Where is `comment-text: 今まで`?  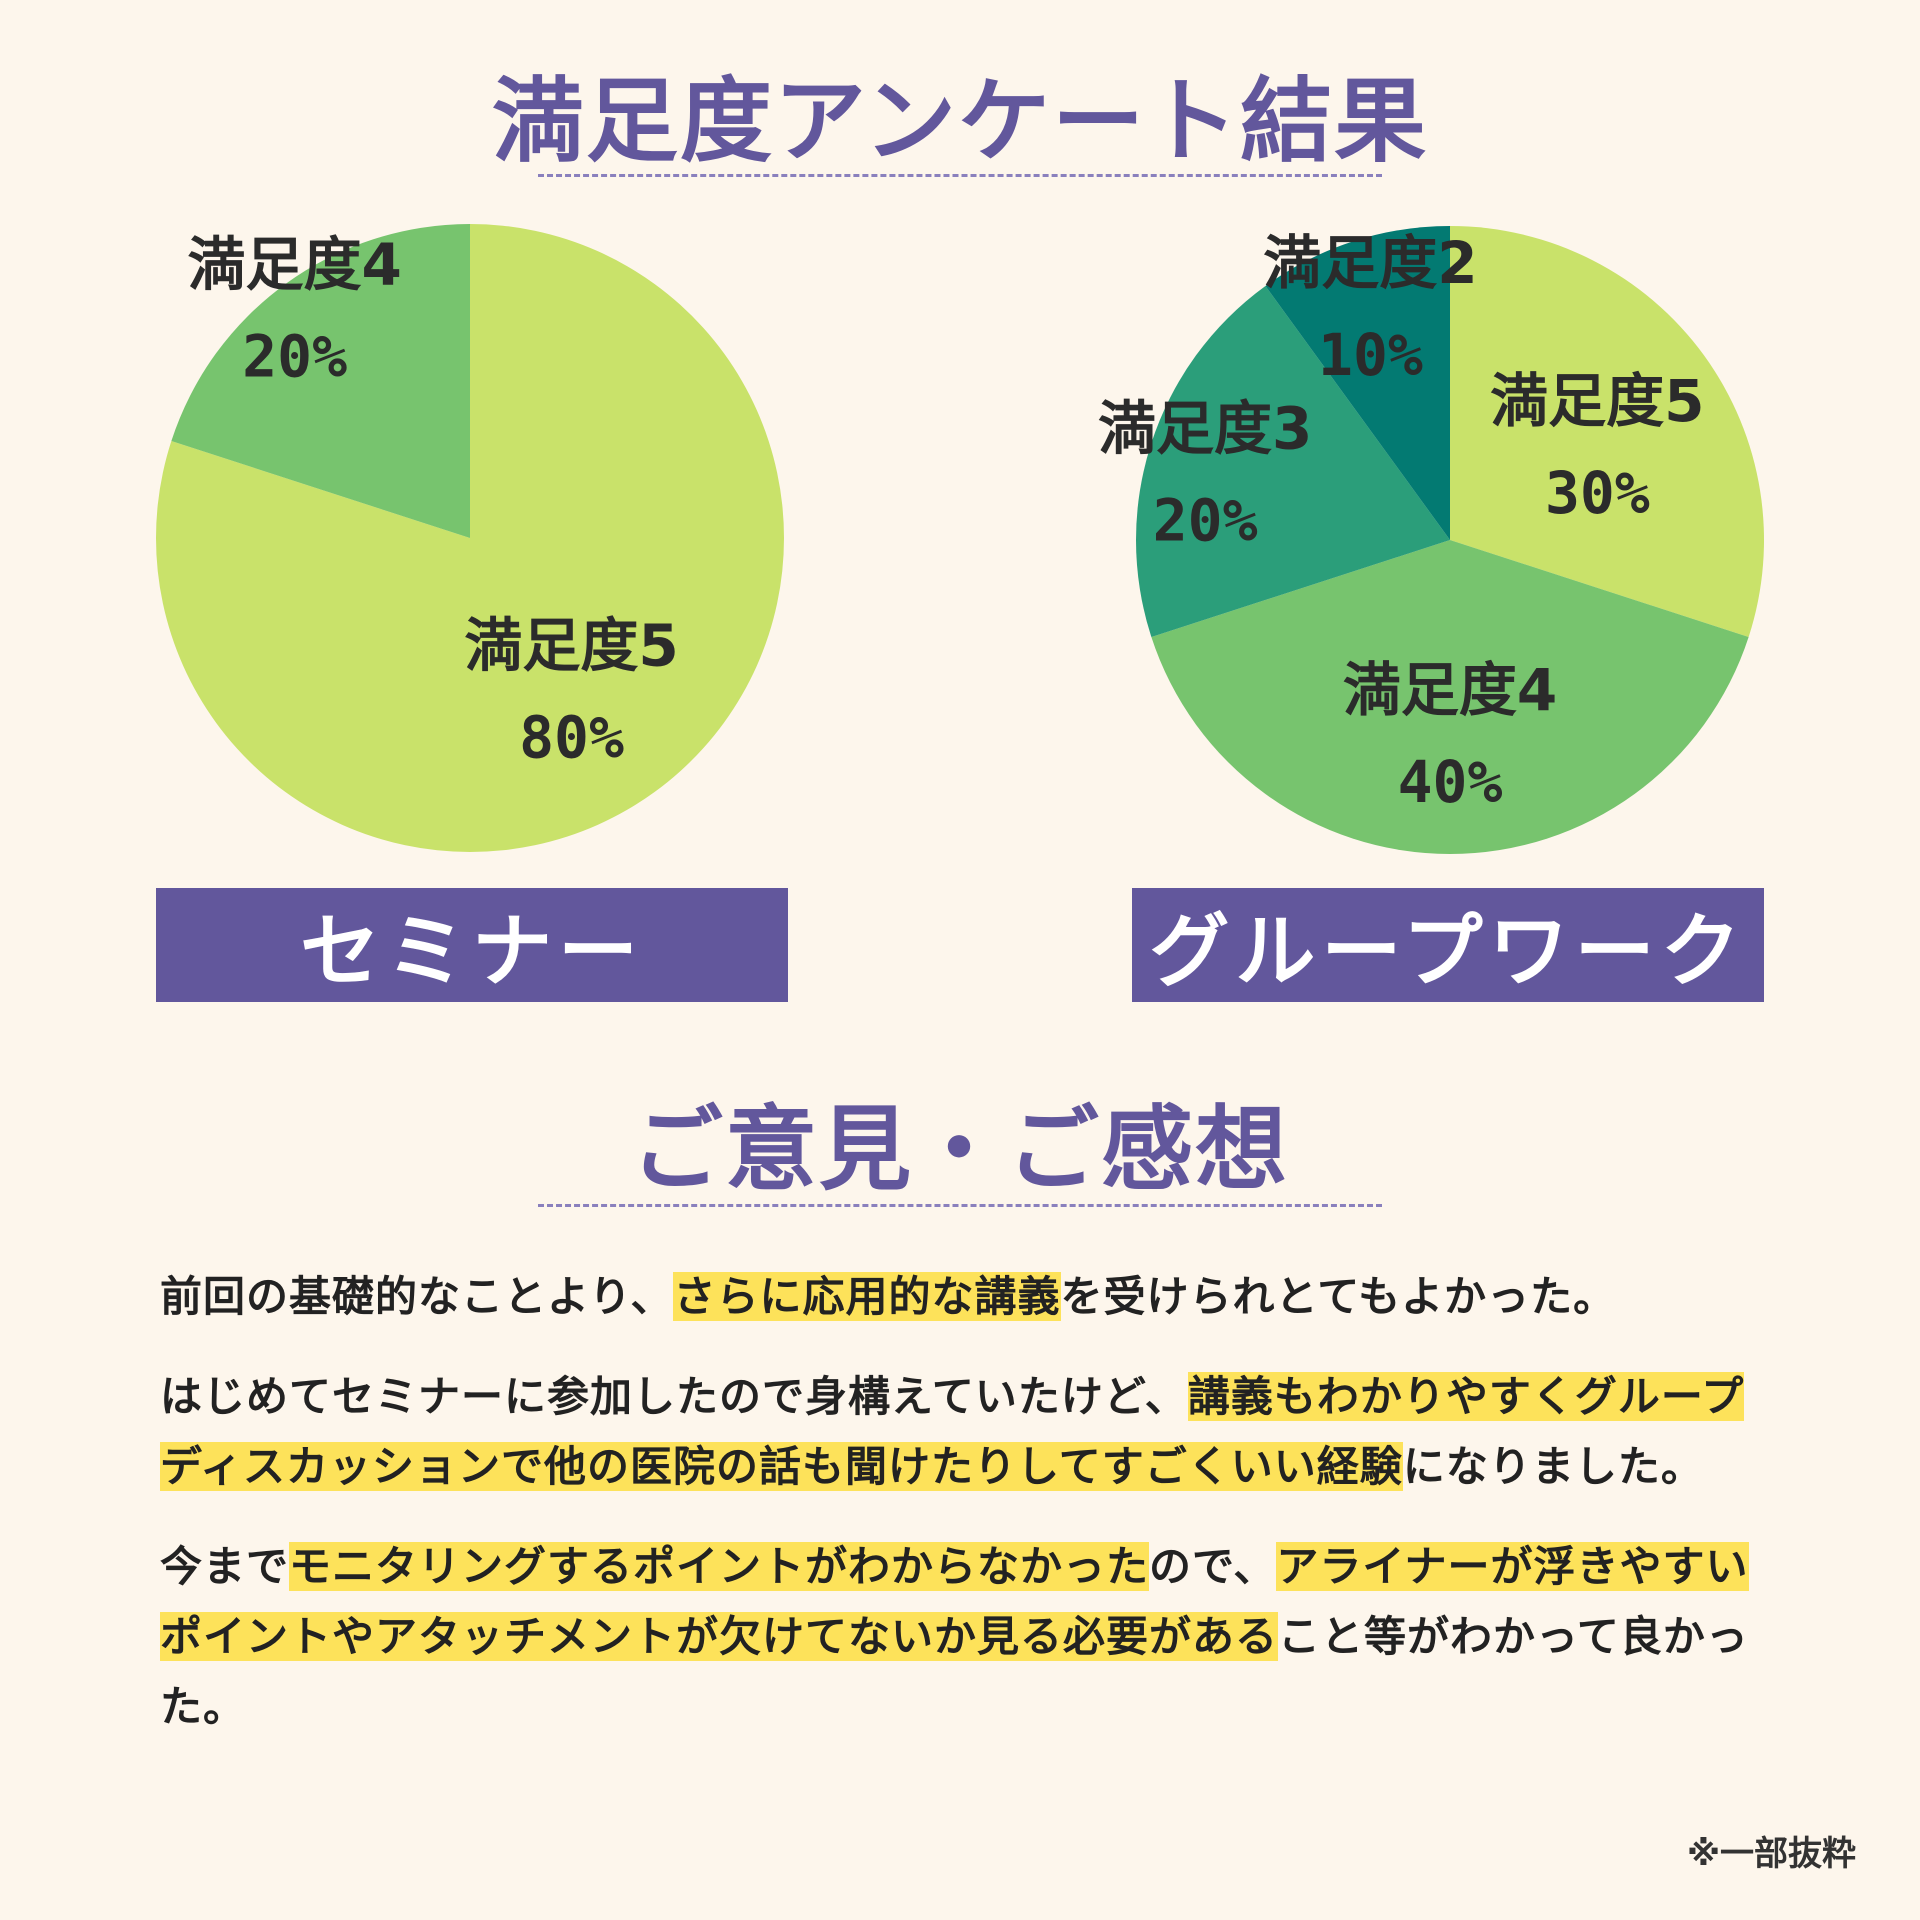
comment-text: 今まで is located at coordinates (225, 1566).